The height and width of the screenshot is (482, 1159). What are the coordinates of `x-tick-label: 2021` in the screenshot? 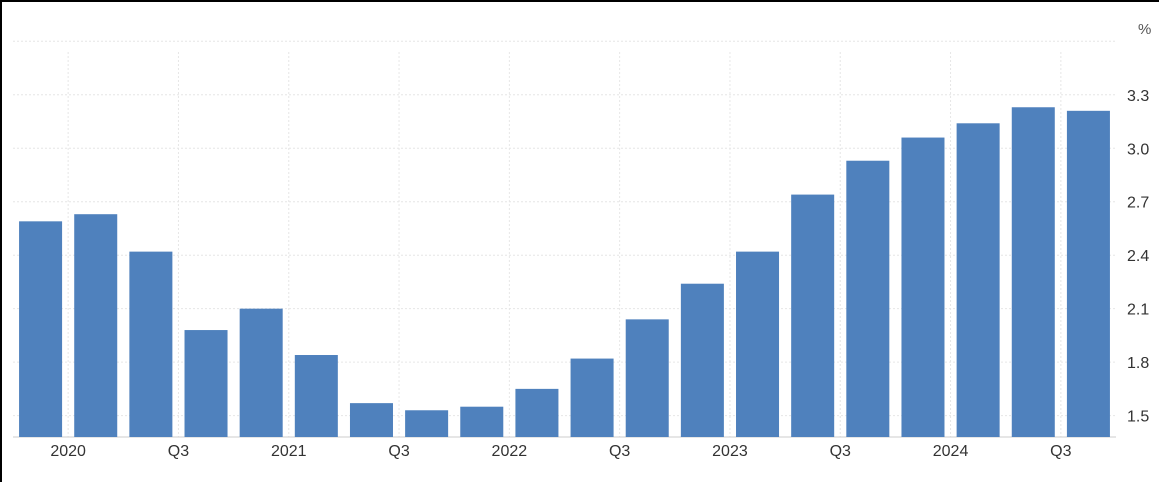 It's located at (289, 451).